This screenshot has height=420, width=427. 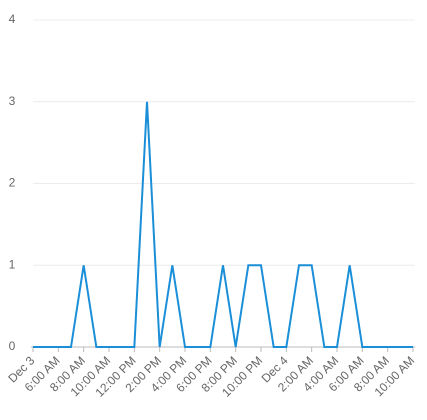 What do you see at coordinates (12, 101) in the screenshot?
I see `y-tick-label: 3` at bounding box center [12, 101].